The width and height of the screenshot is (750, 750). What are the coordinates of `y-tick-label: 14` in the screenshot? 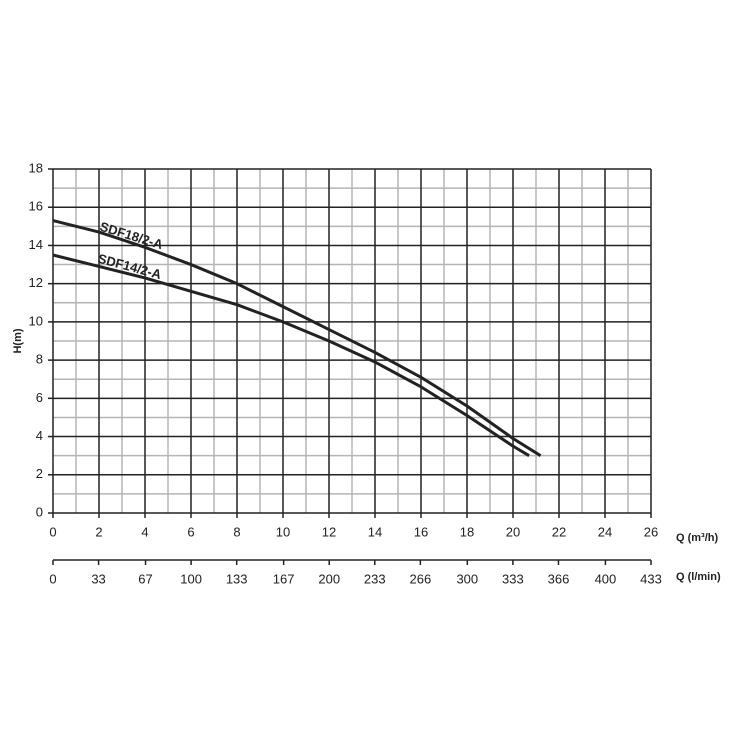 It's located at (36, 244).